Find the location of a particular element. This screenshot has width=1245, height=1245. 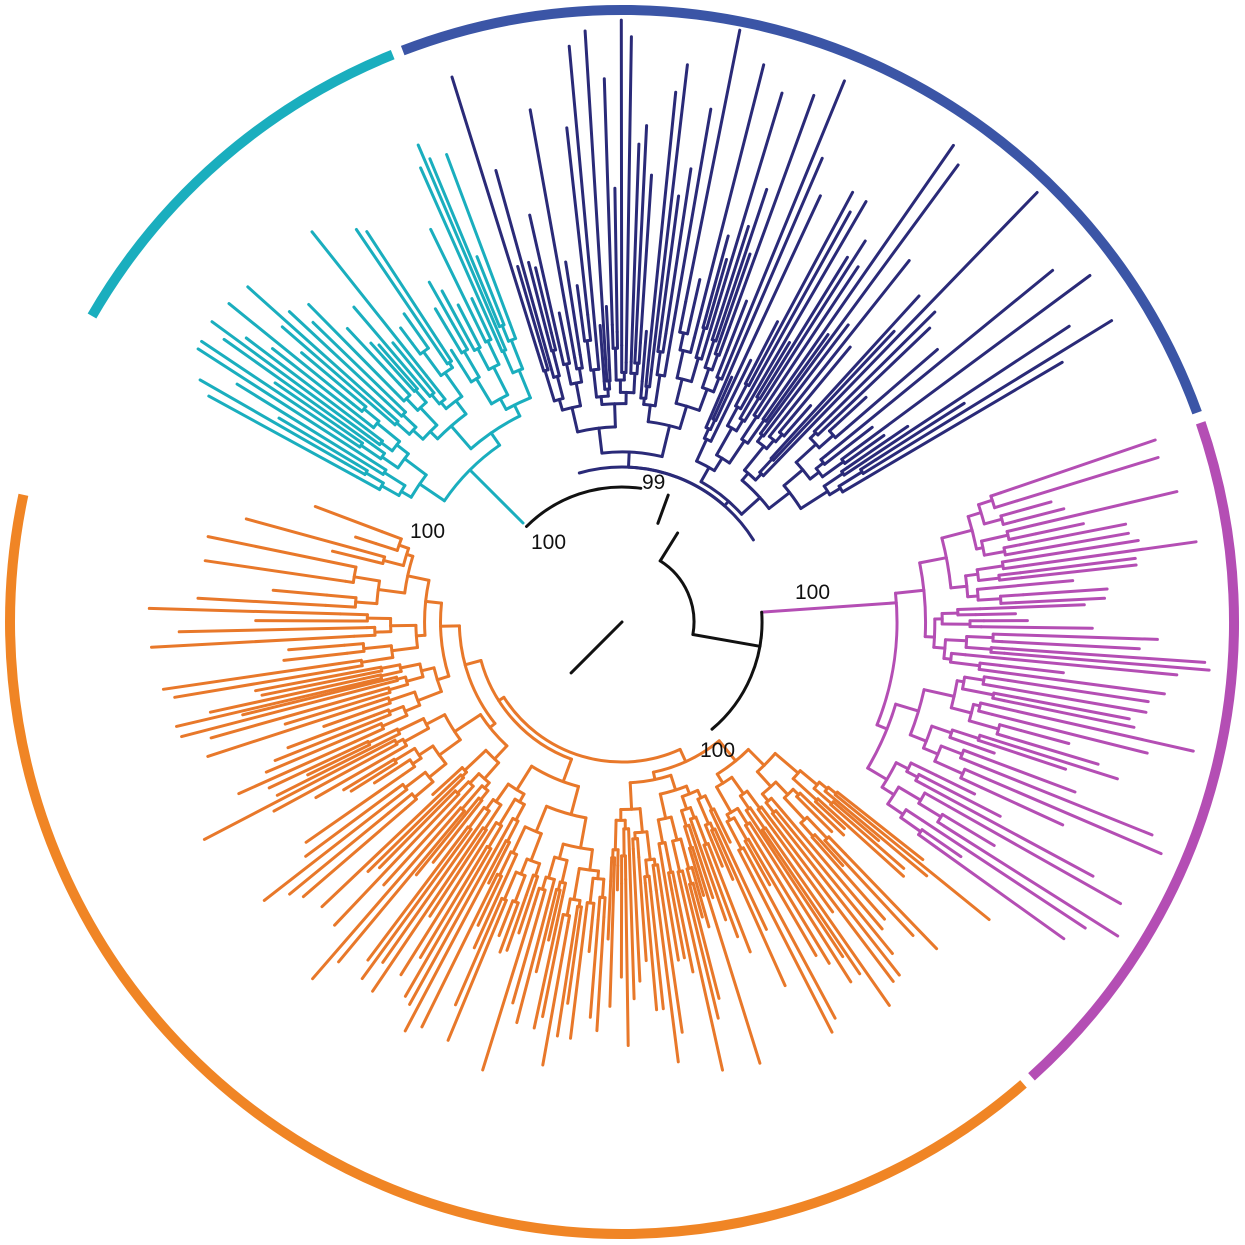

clade-cyan-arc is located at coordinates (495, 432).